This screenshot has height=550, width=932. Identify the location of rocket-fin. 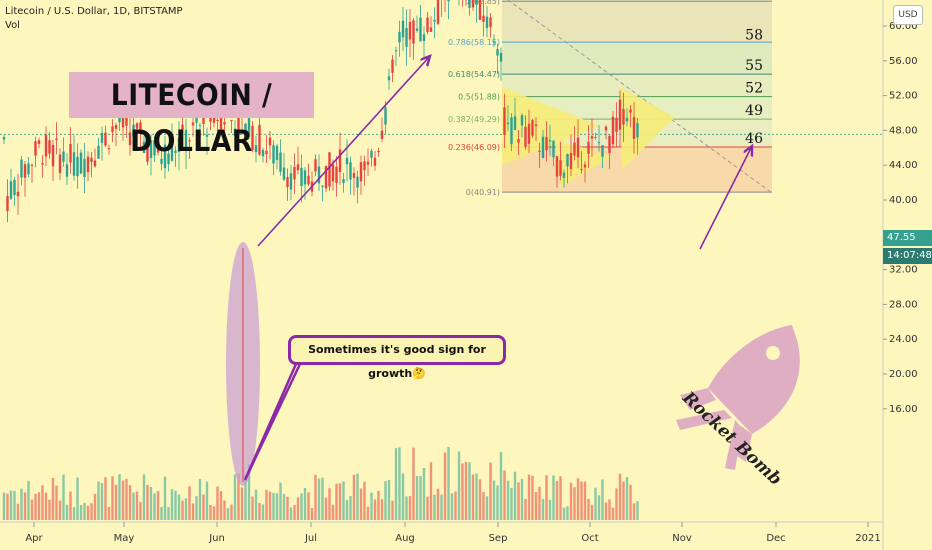
(698, 399).